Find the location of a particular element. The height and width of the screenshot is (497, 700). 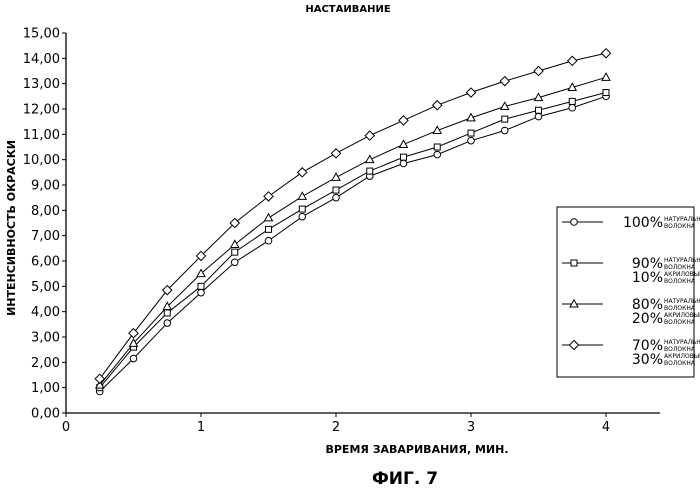

legend-percent: 70% is located at coordinates (647, 346).